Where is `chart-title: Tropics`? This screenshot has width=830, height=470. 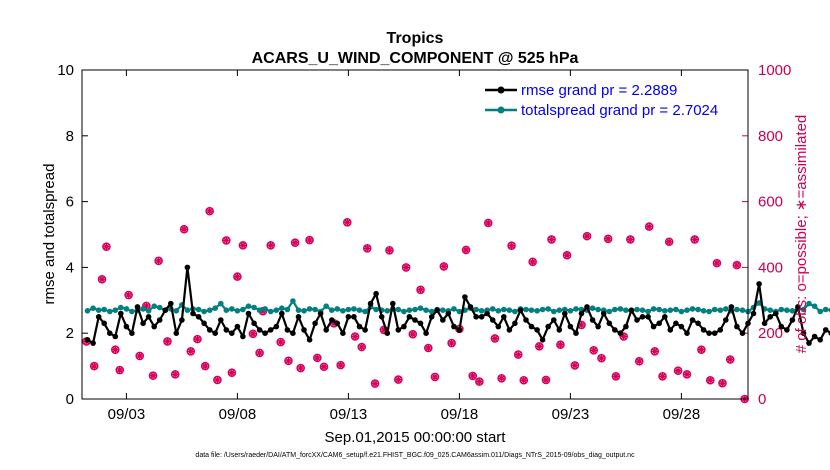
chart-title: Tropics is located at coordinates (415, 38).